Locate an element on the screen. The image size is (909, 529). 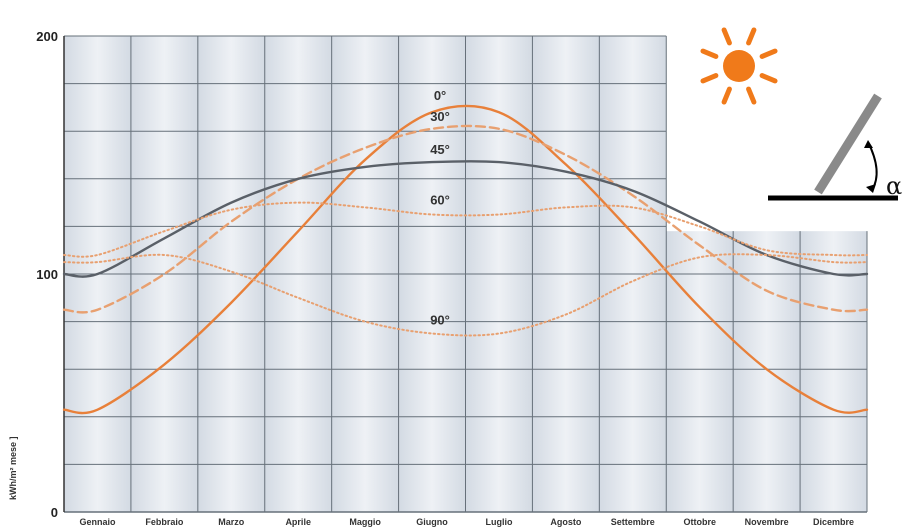
x-tick-label: Agosto is located at coordinates (565, 522).